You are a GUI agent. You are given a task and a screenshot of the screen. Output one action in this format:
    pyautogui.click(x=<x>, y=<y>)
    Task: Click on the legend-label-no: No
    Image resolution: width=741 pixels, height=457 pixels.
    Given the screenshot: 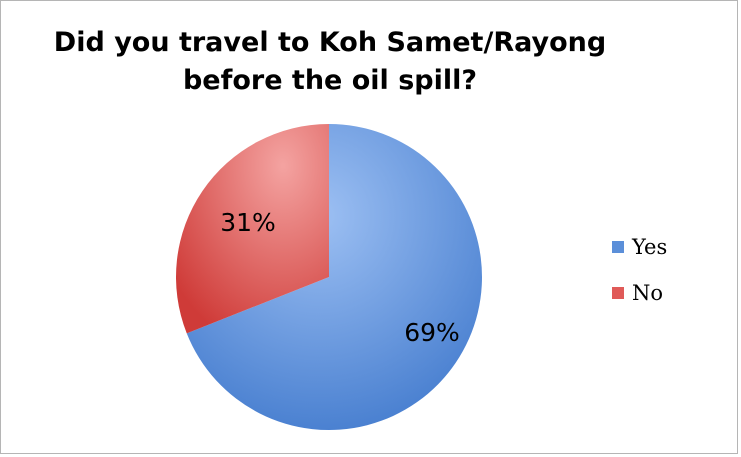 What is the action you would take?
    pyautogui.click(x=648, y=293)
    